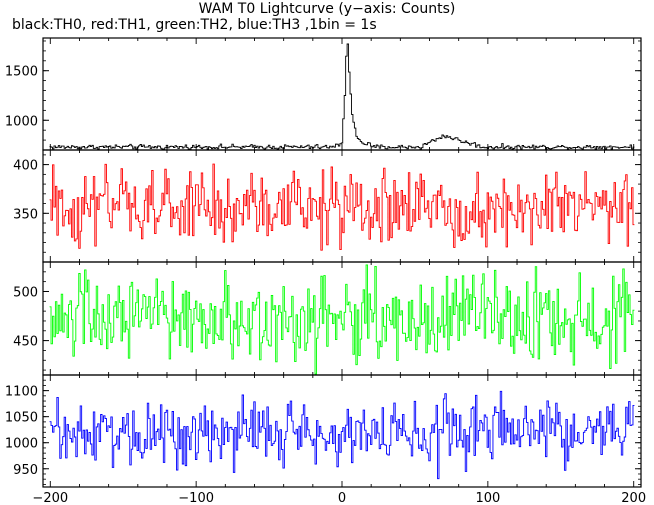 This screenshot has width=654, height=505. Describe the element at coordinates (196, 498) in the screenshot. I see `x-tick-label: −100` at that location.